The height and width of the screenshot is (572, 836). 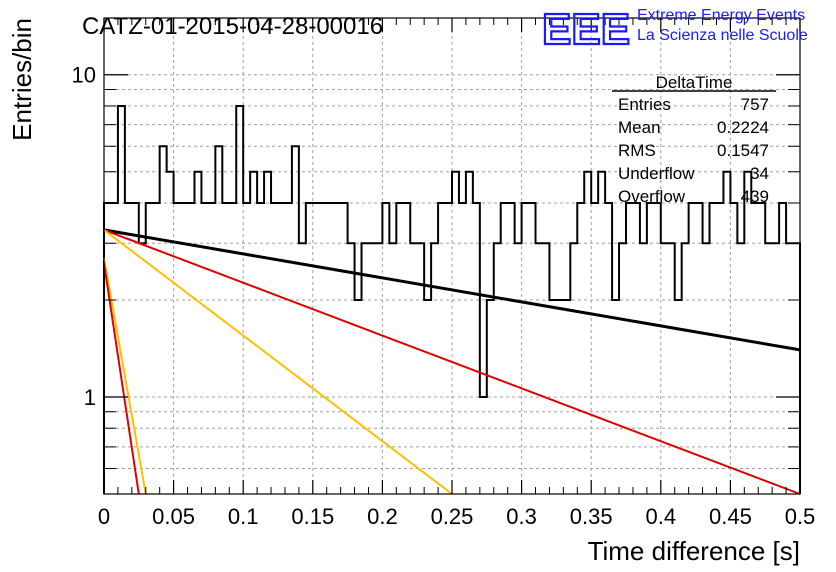 What do you see at coordinates (743, 150) in the screenshot?
I see `stats-value-rms: 0.1547` at bounding box center [743, 150].